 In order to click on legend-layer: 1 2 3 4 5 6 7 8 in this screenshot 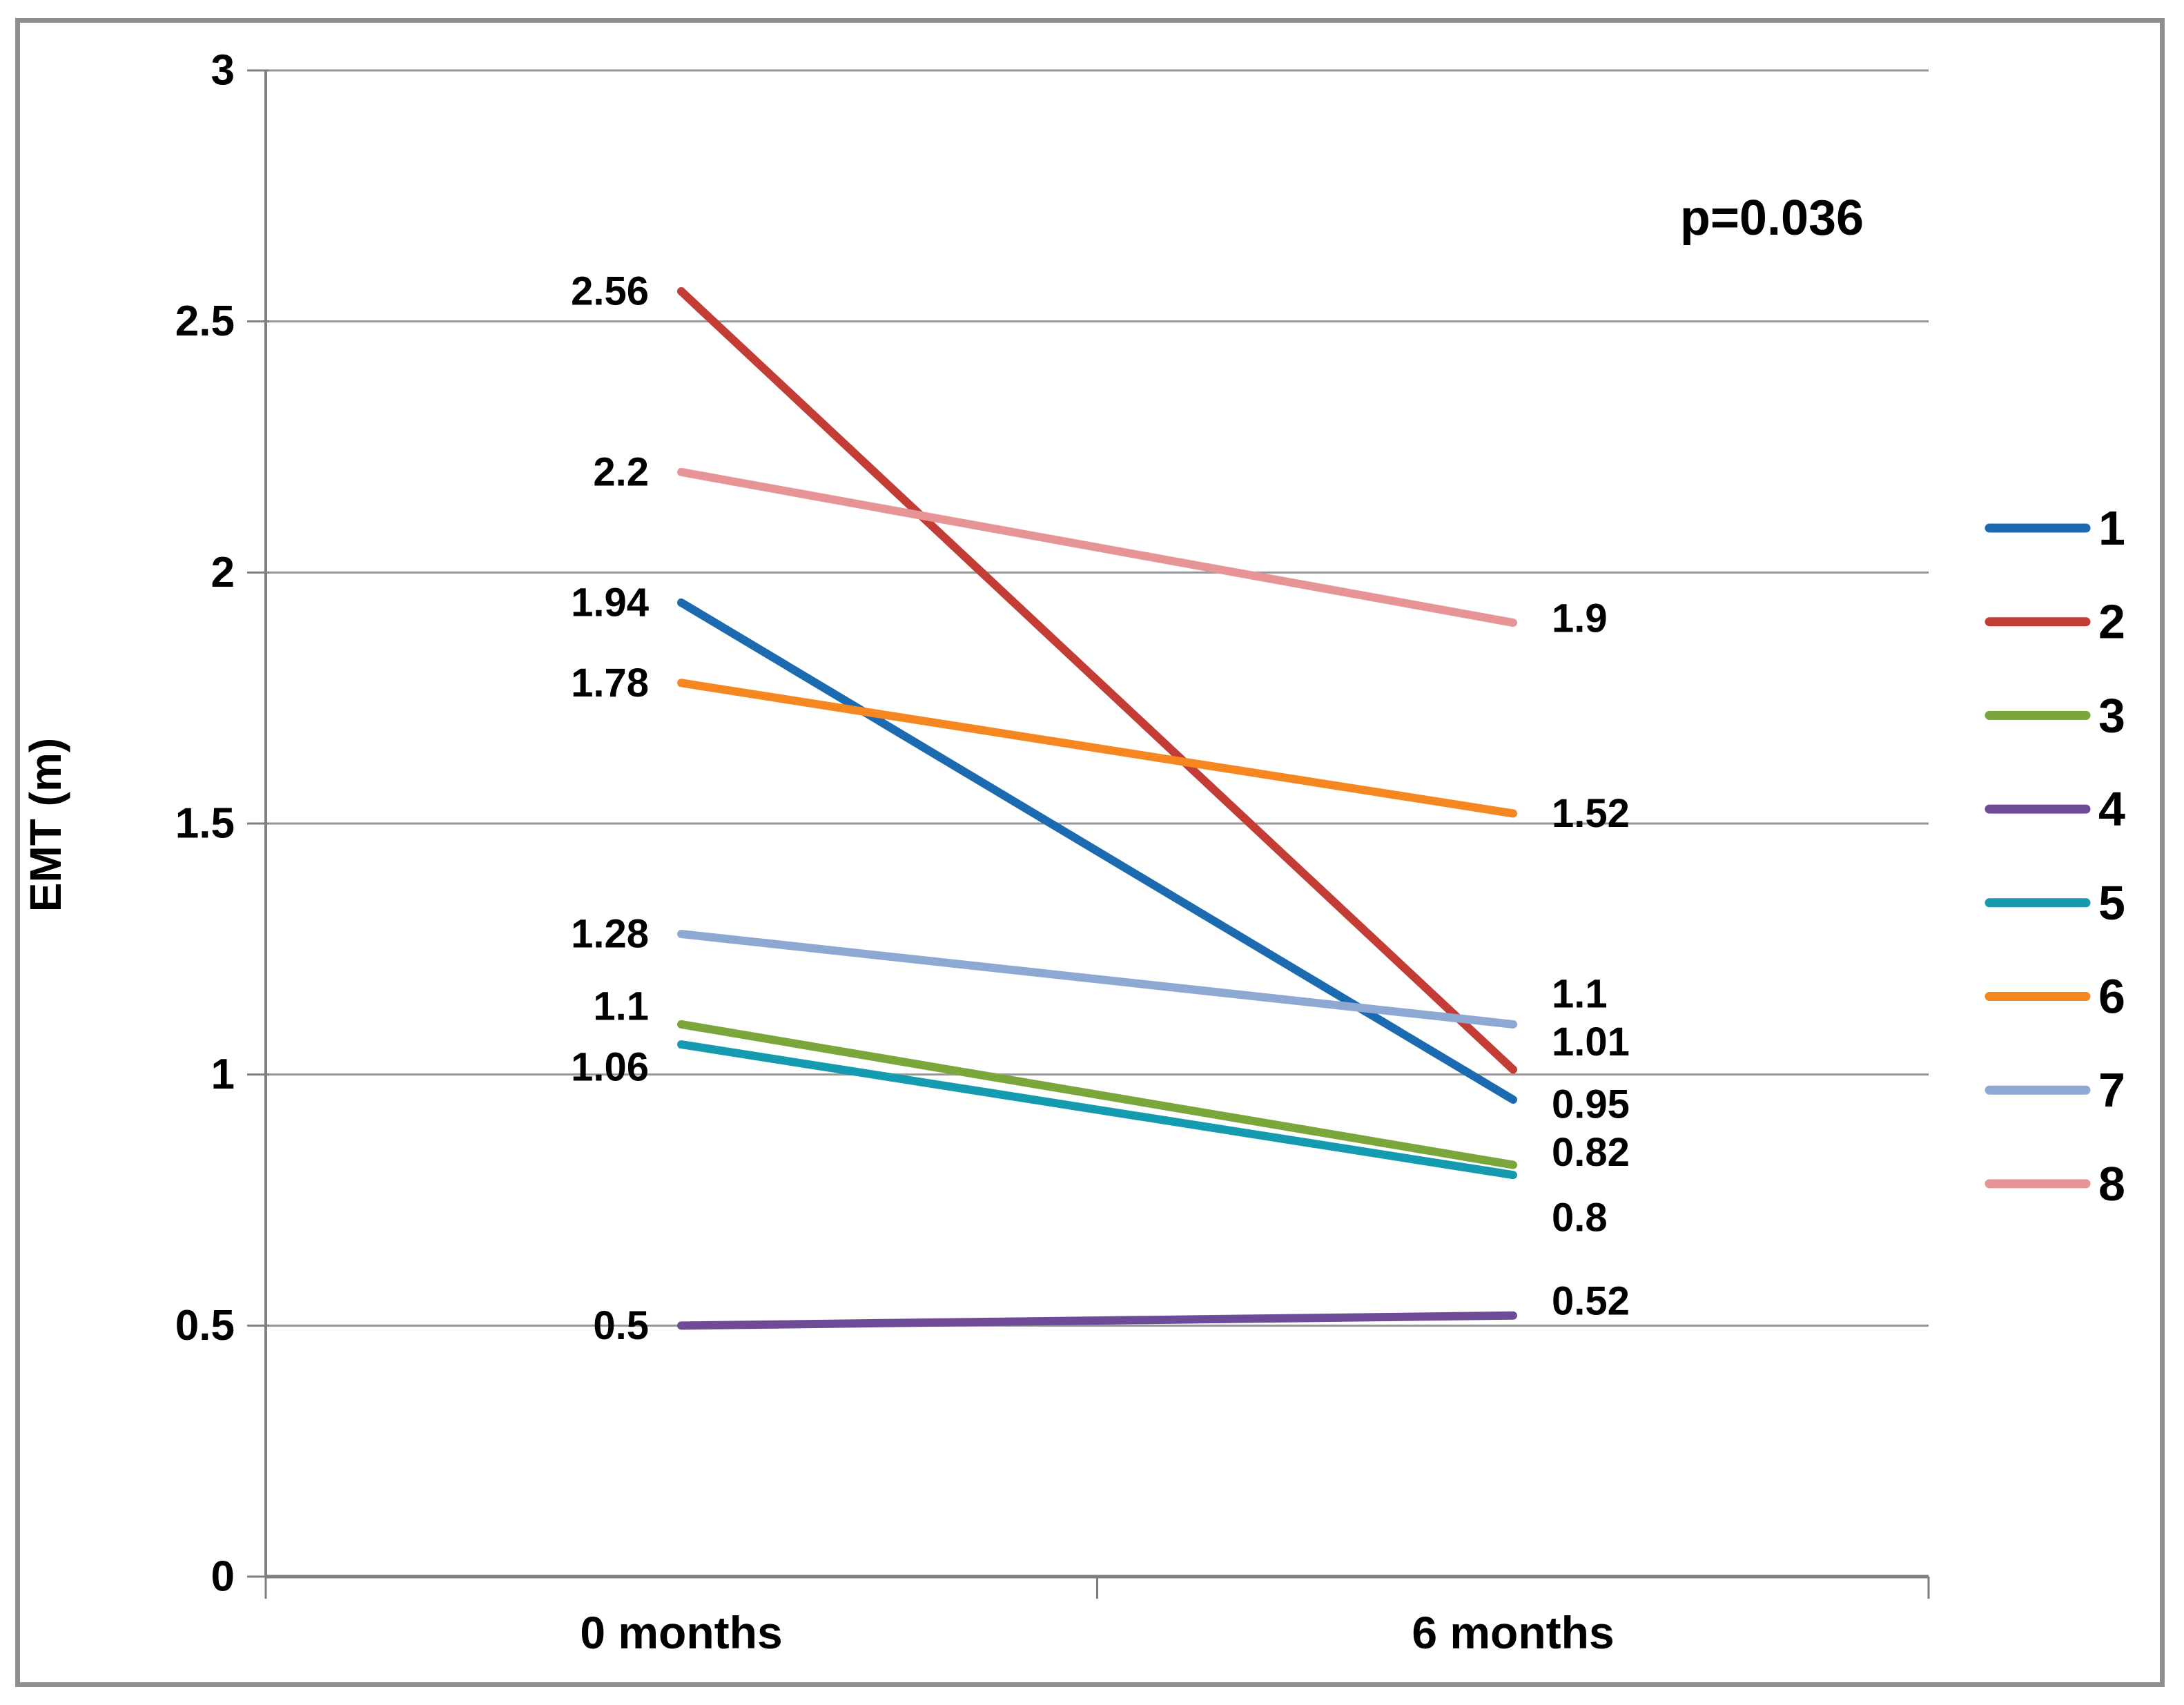, I will do `click(2055, 856)`.